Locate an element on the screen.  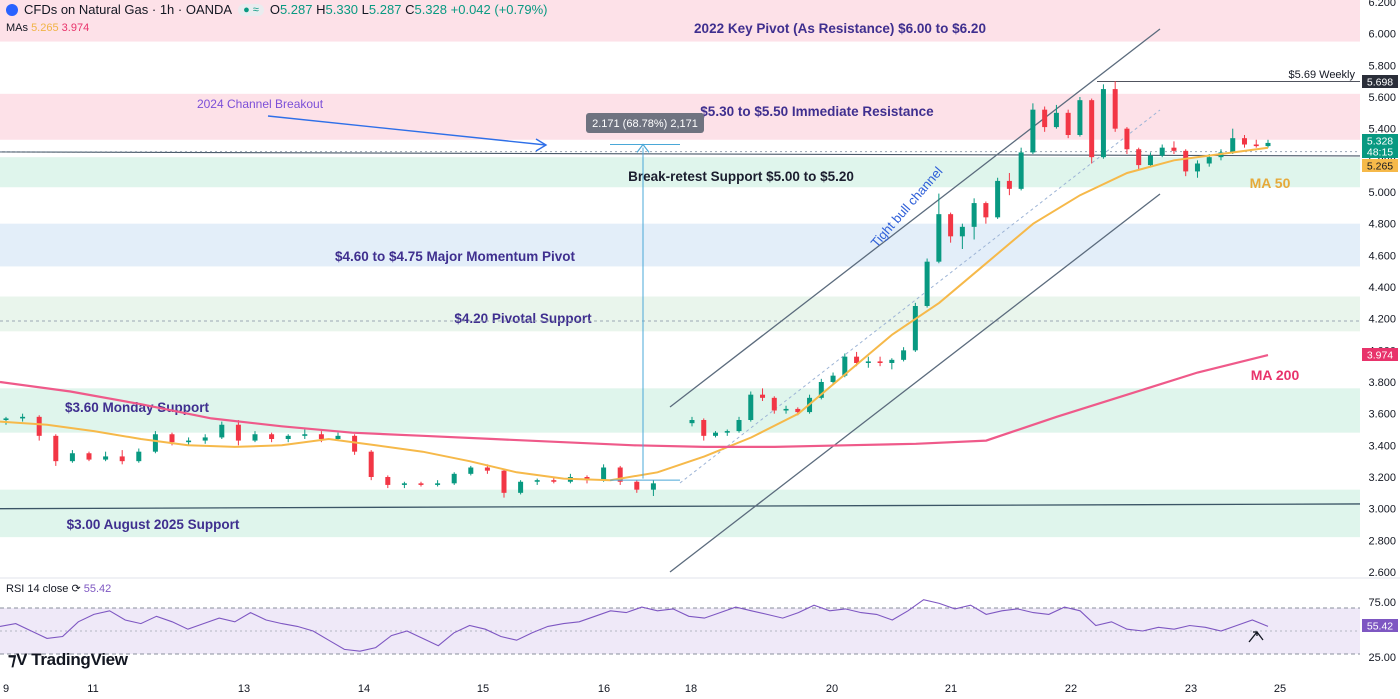
y-tick-16: 3.000 is located at coordinates (1382, 510).